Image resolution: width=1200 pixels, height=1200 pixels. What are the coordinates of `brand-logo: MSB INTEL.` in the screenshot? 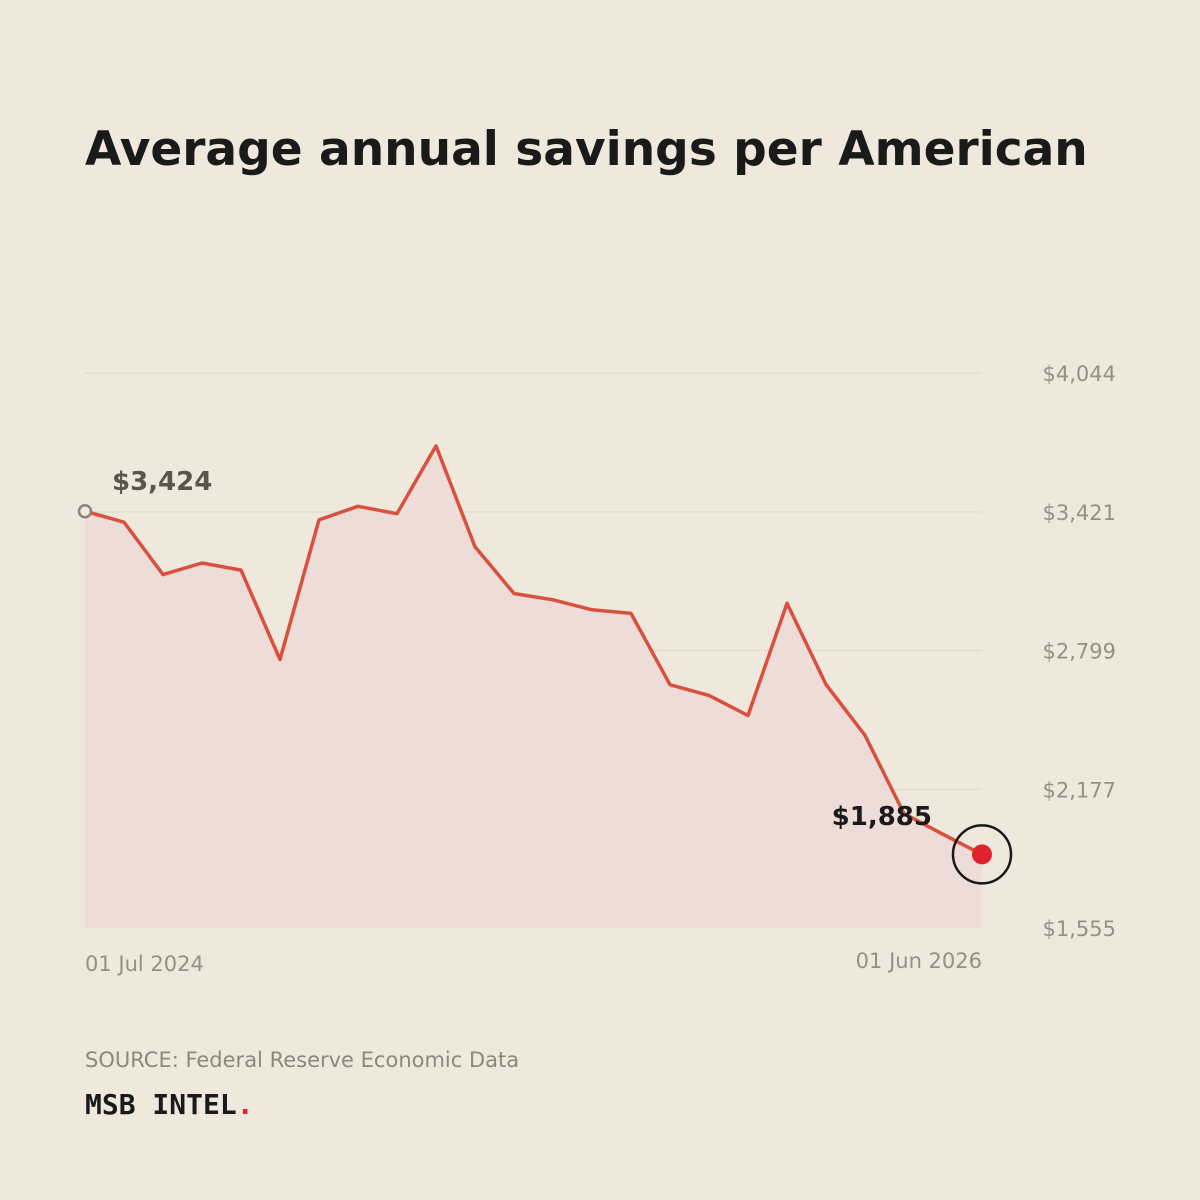 It's located at (169, 1105).